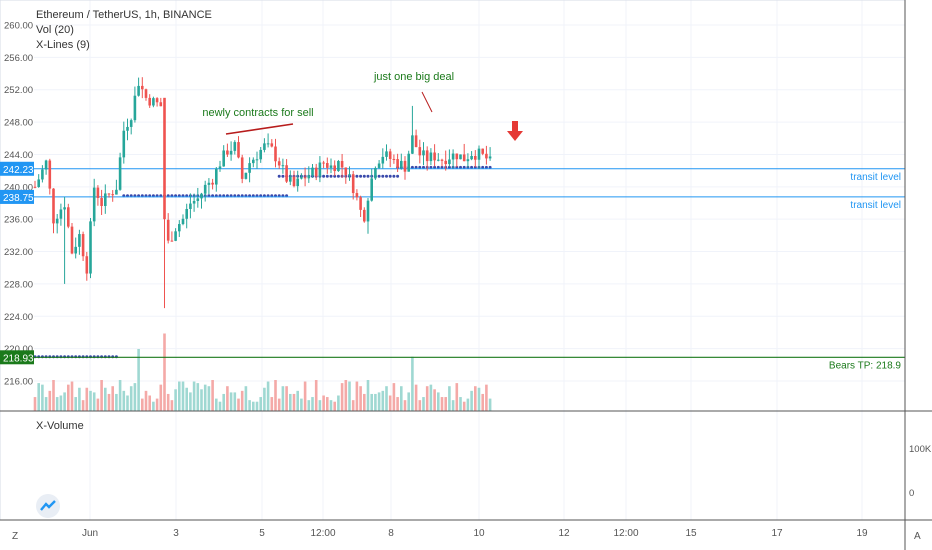  What do you see at coordinates (427, 102) in the screenshot?
I see `annotation-pointer` at bounding box center [427, 102].